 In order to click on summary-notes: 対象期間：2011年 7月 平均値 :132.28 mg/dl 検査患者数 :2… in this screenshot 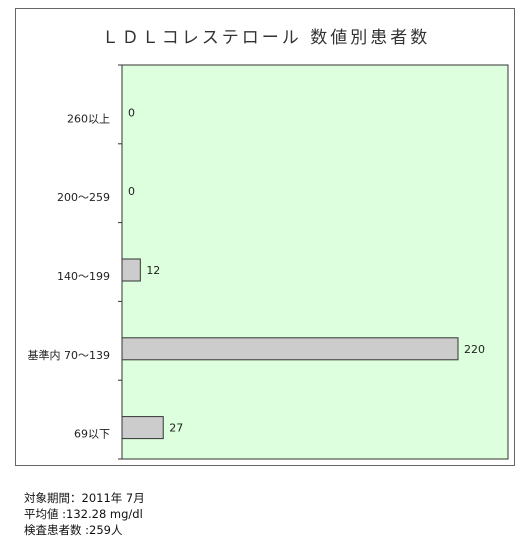, I will do `click(84, 514)`.